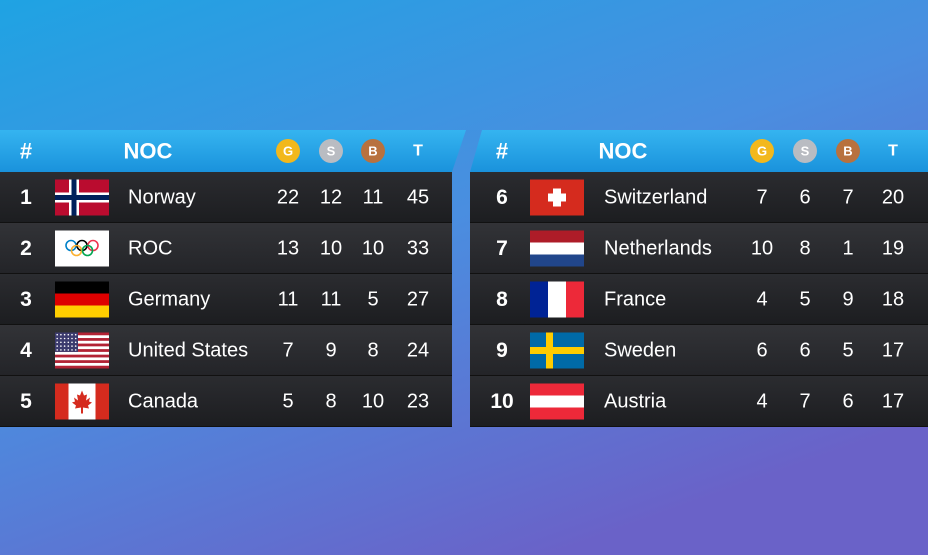  I want to click on silver-count: 11, so click(331, 300).